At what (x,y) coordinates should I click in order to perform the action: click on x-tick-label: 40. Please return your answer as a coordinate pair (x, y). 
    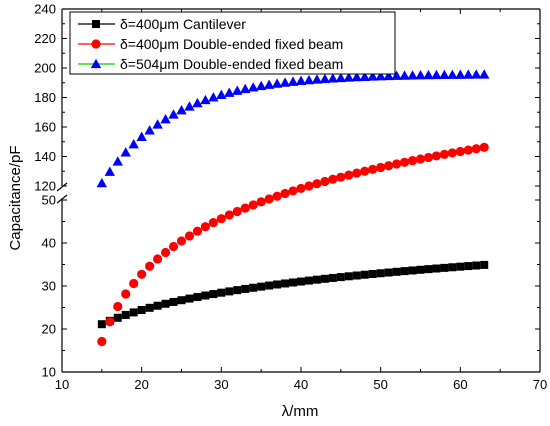
    Looking at the image, I should click on (301, 384).